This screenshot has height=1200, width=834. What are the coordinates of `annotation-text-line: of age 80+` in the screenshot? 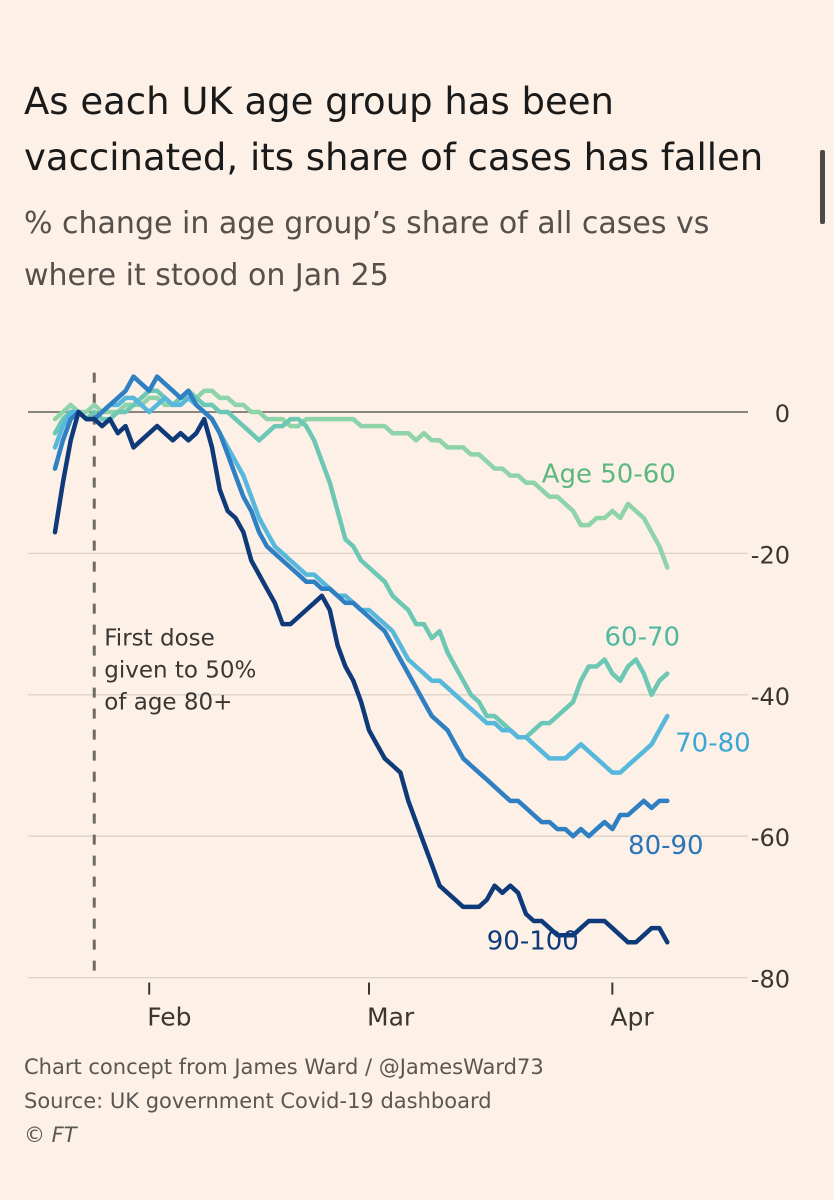 It's located at (168, 702).